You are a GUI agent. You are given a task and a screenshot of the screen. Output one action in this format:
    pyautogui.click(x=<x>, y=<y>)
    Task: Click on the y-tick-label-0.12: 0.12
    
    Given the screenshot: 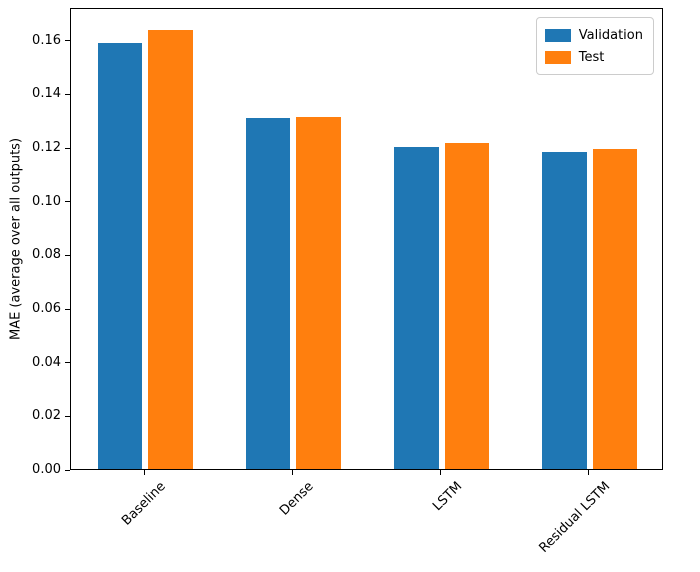 What is the action you would take?
    pyautogui.click(x=46, y=148)
    